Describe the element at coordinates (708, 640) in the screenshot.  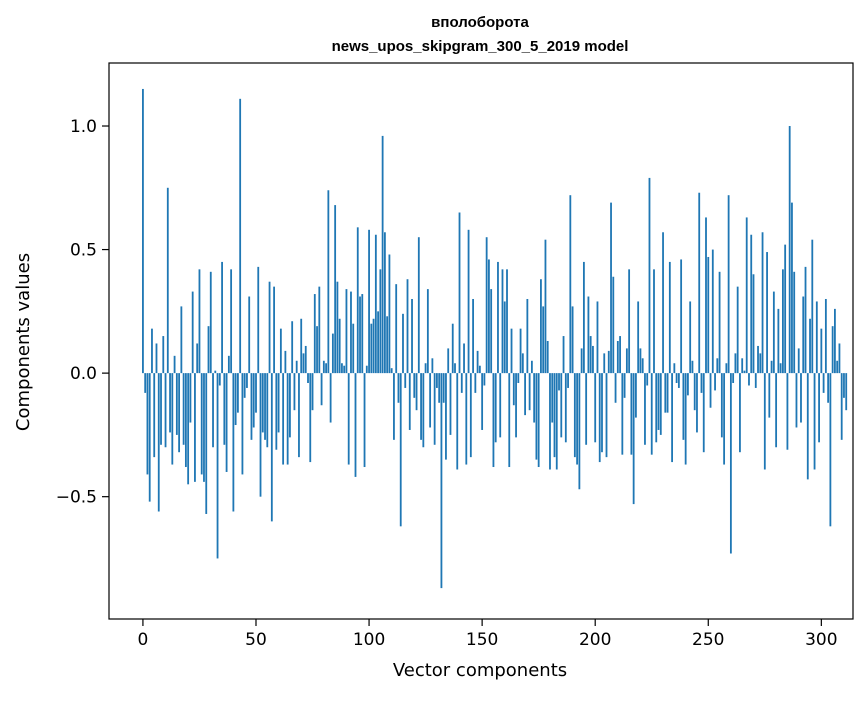
I see `x-tick-label: 250` at that location.